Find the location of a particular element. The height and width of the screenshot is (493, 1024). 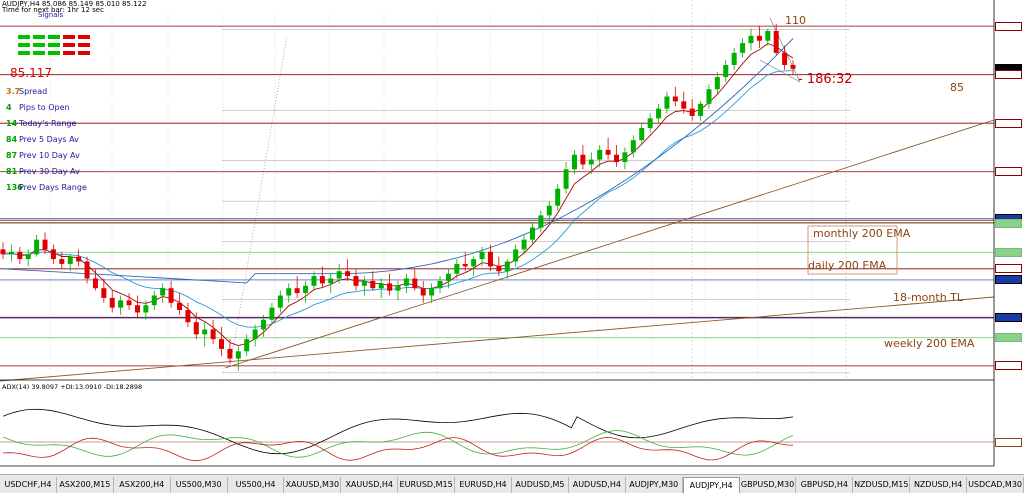

chart-tab: US500,H4 is located at coordinates (256, 485).